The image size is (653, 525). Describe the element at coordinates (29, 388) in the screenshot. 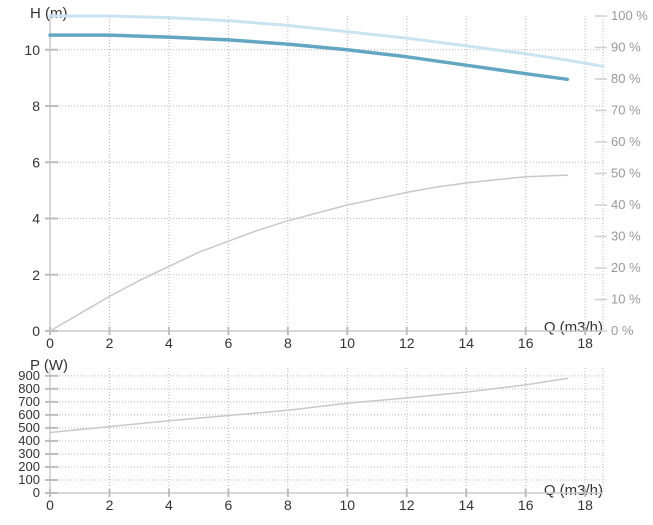

I see `bottom-y-tick-label: 800` at that location.